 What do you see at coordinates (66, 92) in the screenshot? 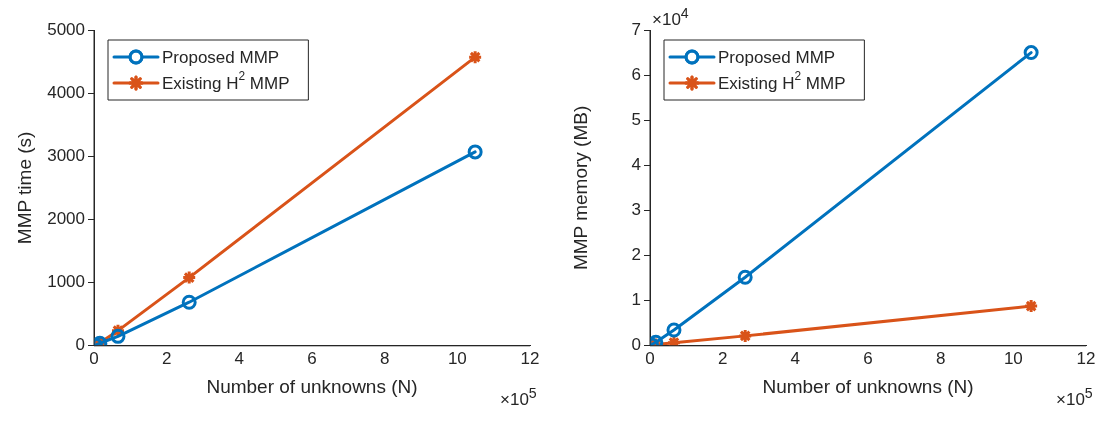
I see `y-tick-label: 4000` at bounding box center [66, 92].